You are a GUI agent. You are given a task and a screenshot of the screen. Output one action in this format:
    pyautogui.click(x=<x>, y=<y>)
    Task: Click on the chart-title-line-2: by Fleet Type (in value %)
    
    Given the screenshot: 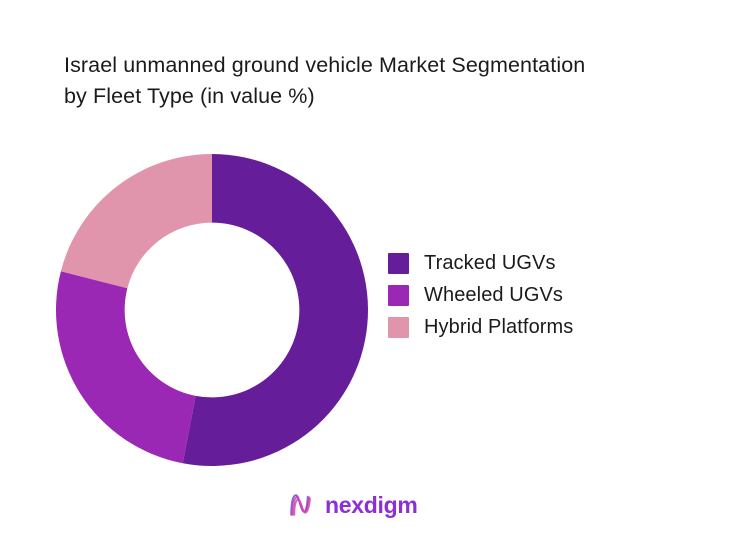 What is the action you would take?
    pyautogui.click(x=189, y=96)
    